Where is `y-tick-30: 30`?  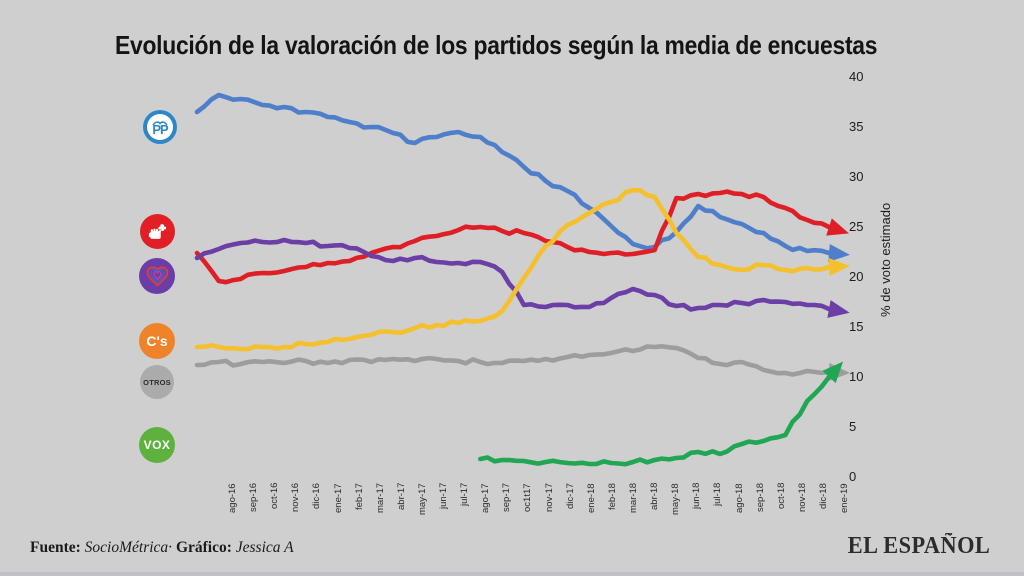
y-tick-30: 30 is located at coordinates (856, 176).